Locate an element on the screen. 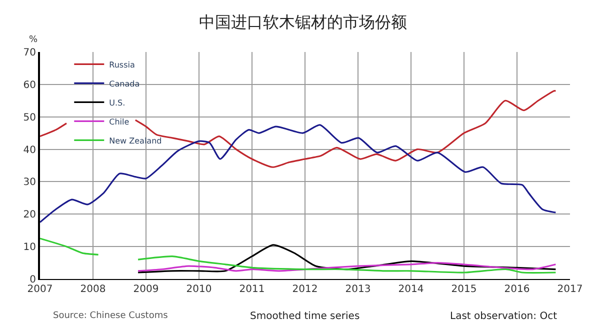 The height and width of the screenshot is (325, 606). legend-label: New Zealand is located at coordinates (135, 141).